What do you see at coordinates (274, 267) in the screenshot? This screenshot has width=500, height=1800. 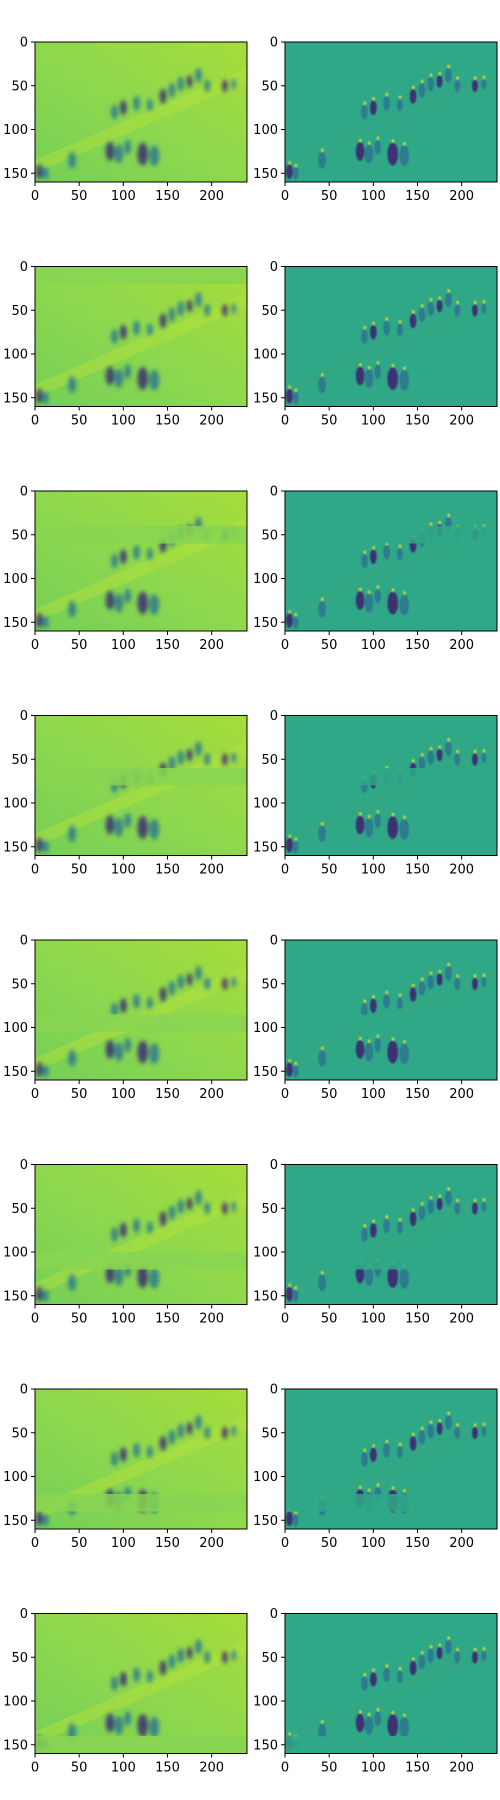 I see `y-tick-label: 0` at bounding box center [274, 267].